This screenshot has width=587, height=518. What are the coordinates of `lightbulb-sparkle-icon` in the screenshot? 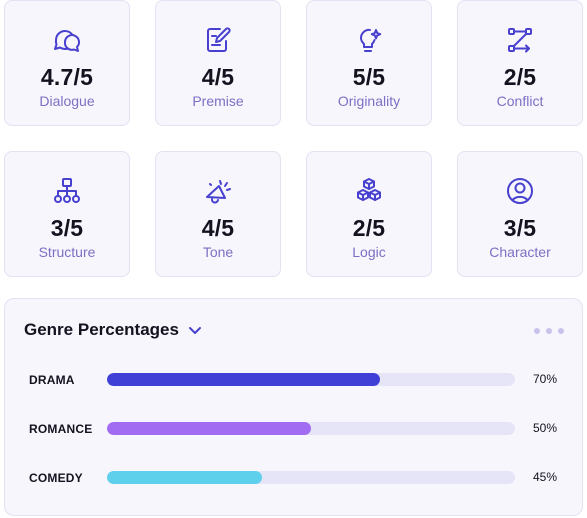 It's located at (369, 40).